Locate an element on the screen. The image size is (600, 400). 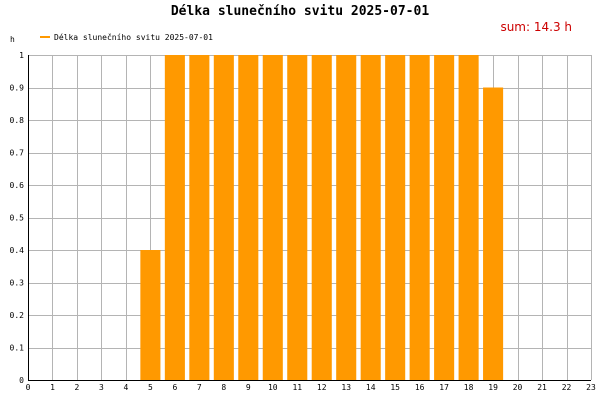
y-tick-label: 0.3 is located at coordinates (17, 283).